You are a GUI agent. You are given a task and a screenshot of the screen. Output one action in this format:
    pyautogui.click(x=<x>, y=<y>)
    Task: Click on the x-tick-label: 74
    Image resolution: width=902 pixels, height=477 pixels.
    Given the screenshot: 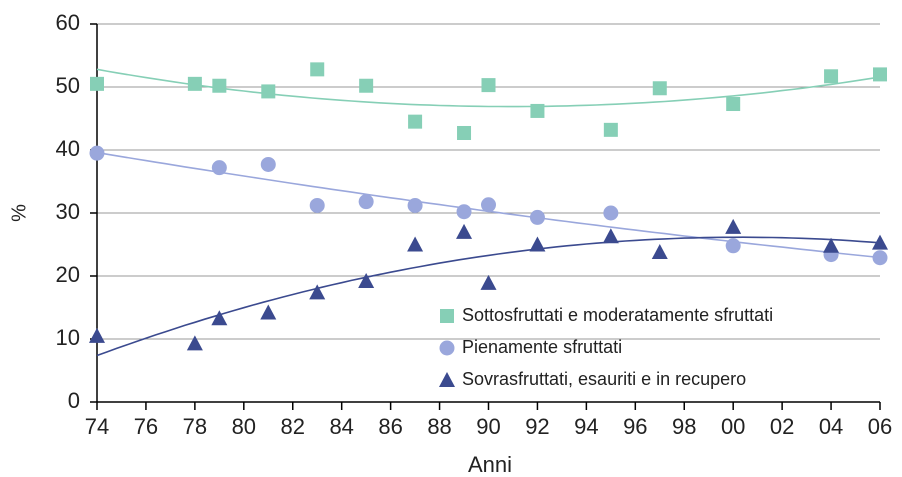 What is the action you would take?
    pyautogui.click(x=97, y=426)
    